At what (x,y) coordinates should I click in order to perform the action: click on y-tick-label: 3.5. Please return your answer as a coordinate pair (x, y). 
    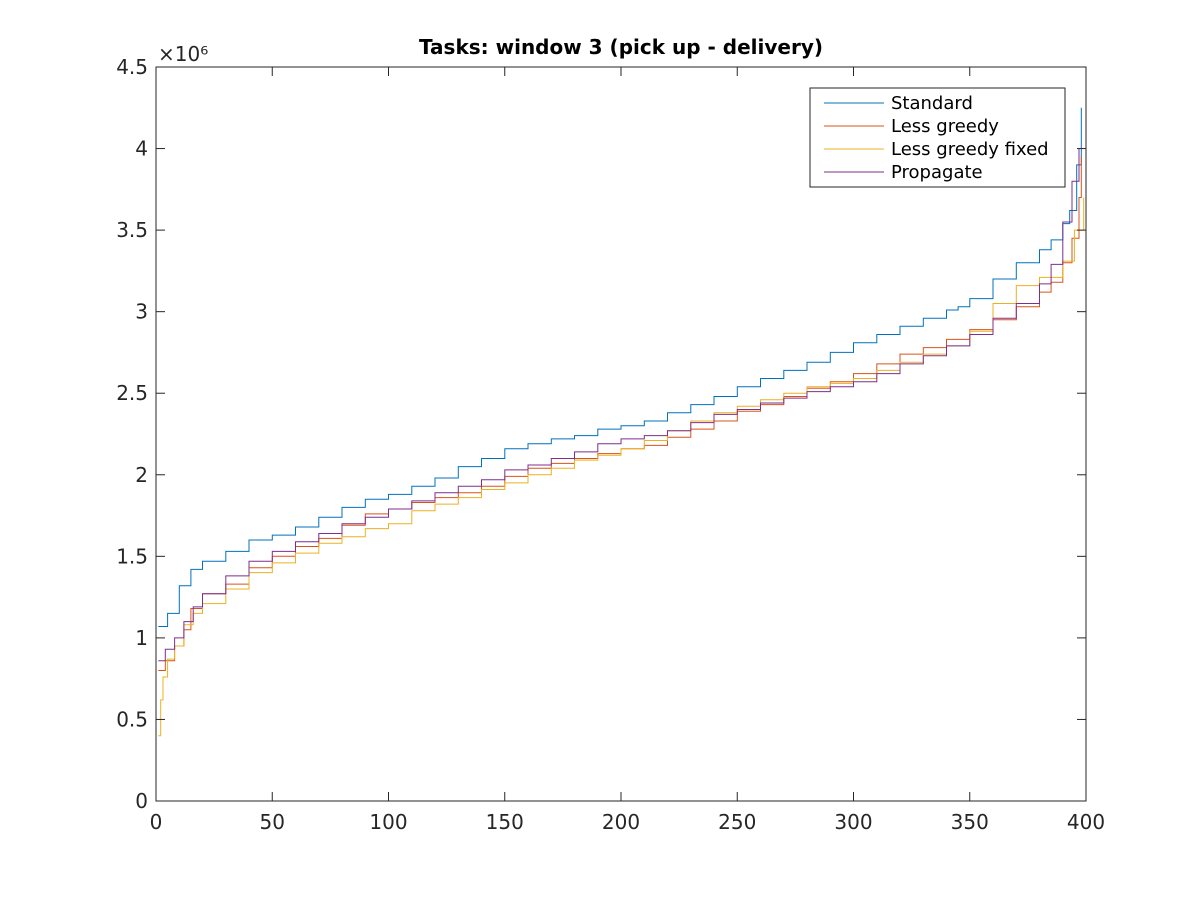
    Looking at the image, I should click on (132, 230).